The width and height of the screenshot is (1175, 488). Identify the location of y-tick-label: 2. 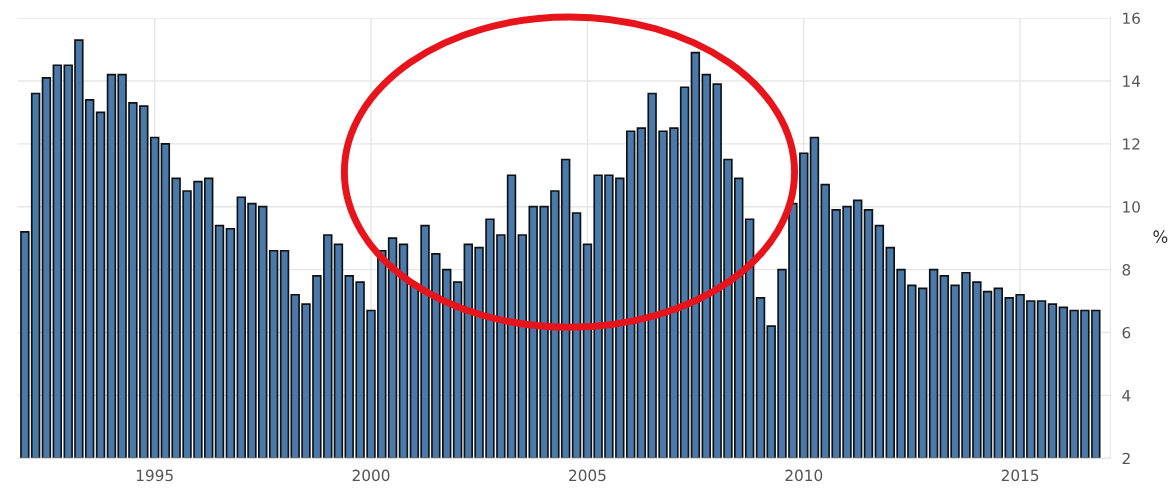
(1126, 458).